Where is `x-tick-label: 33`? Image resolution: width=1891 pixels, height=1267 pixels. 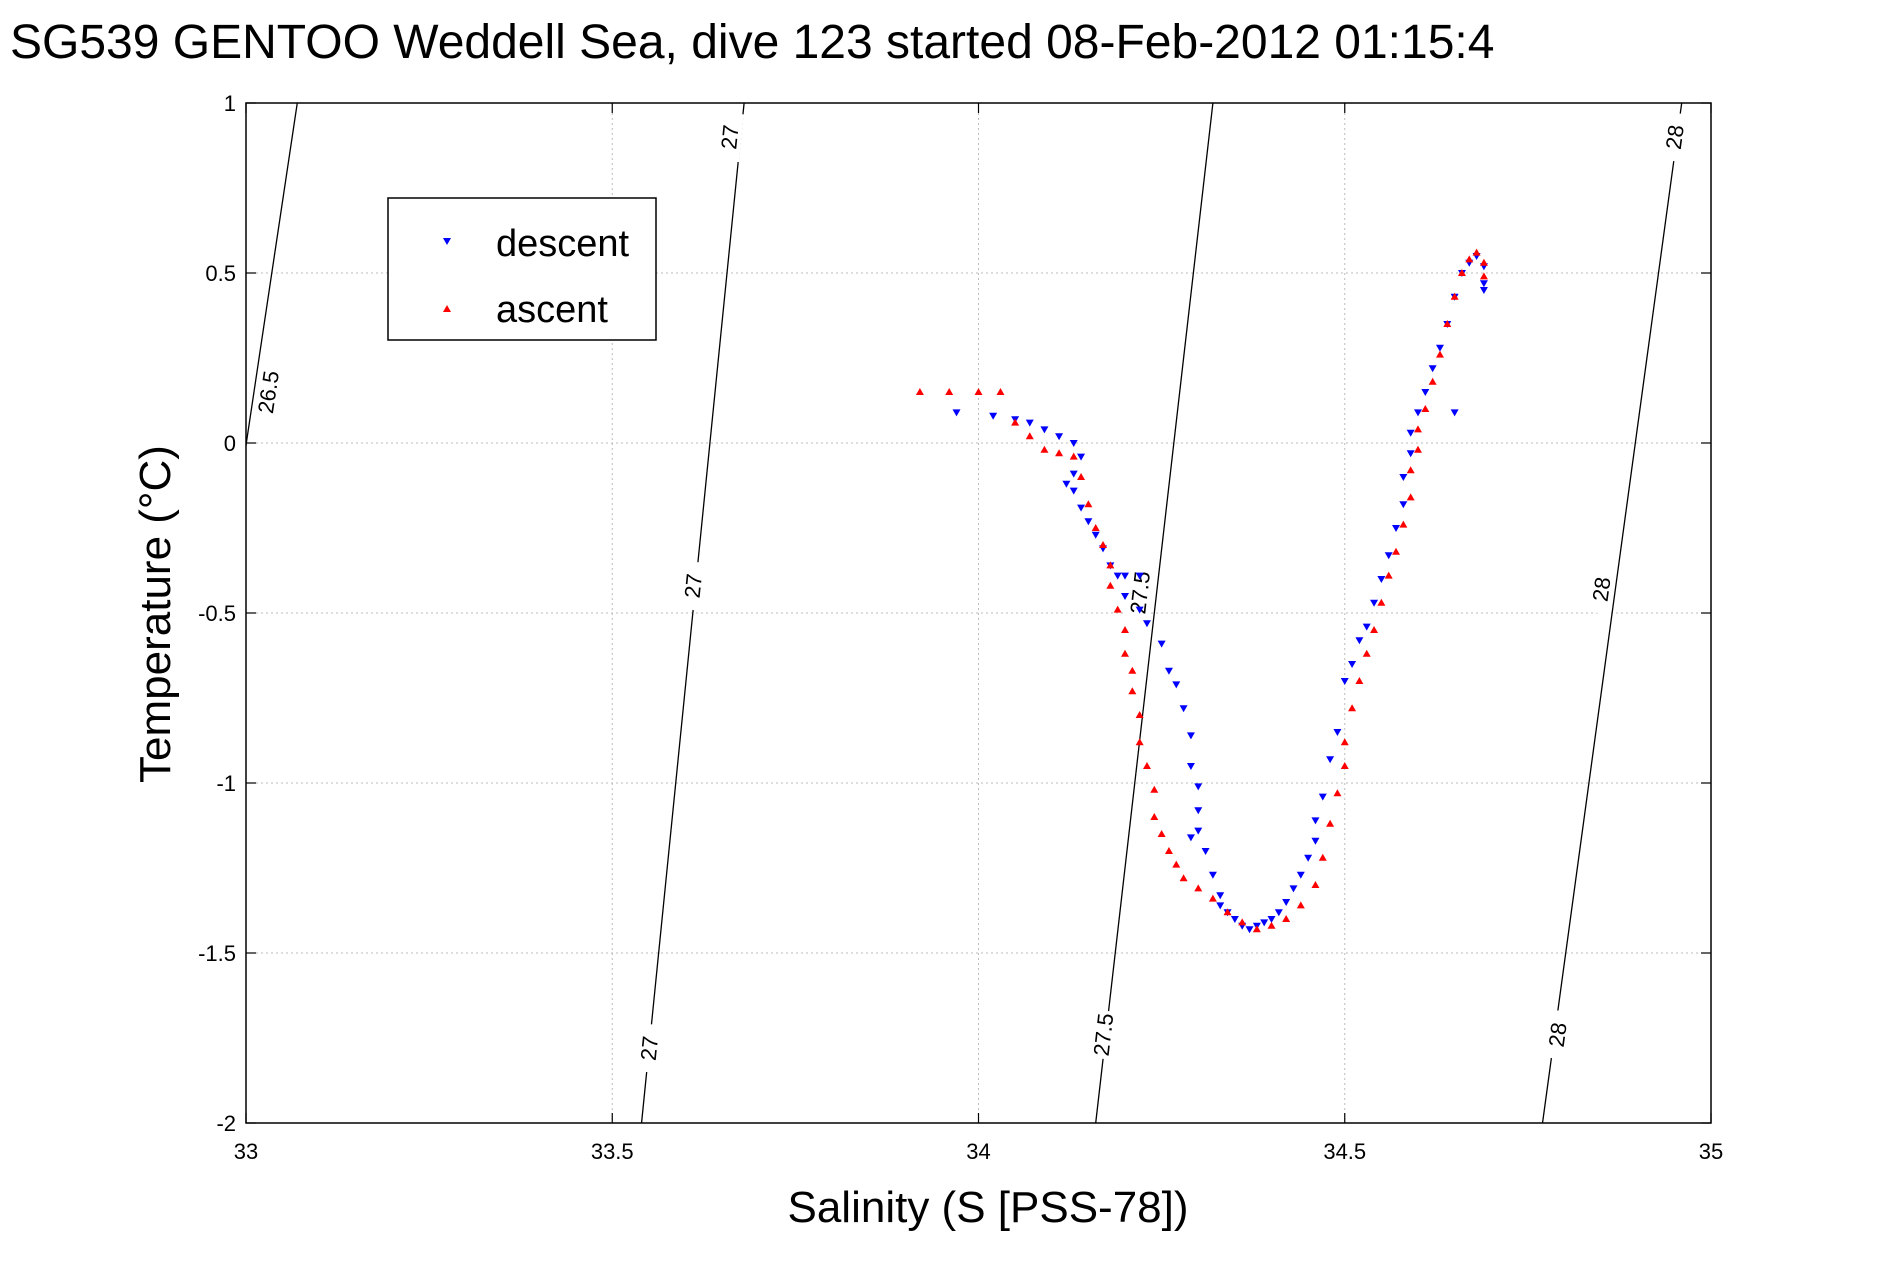
x-tick-label: 33 is located at coordinates (246, 1151).